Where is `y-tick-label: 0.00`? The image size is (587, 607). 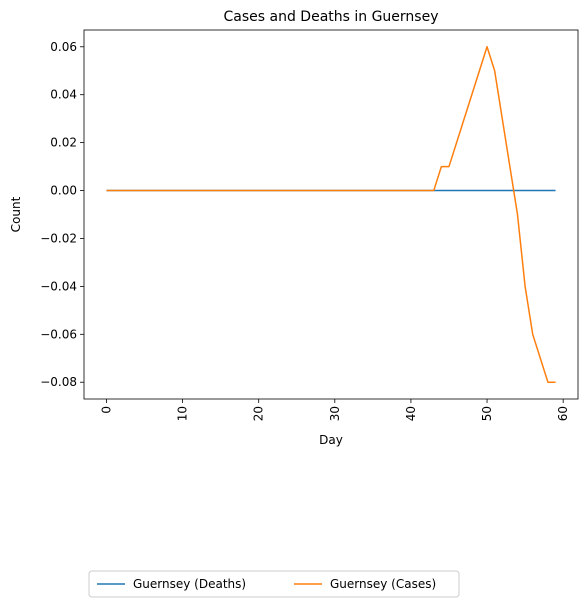
y-tick-label: 0.00 is located at coordinates (63, 191).